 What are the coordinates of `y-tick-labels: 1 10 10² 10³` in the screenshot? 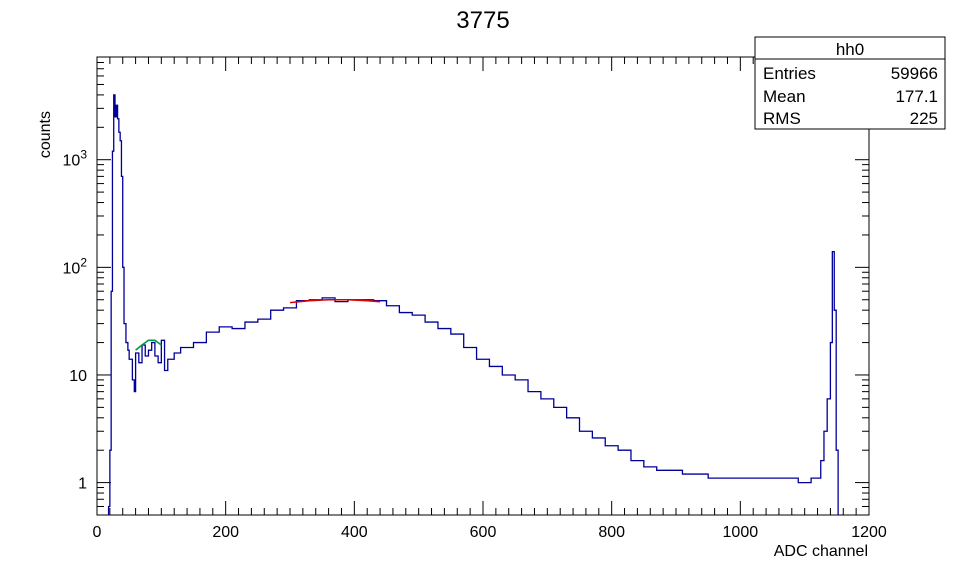 It's located at (75, 320).